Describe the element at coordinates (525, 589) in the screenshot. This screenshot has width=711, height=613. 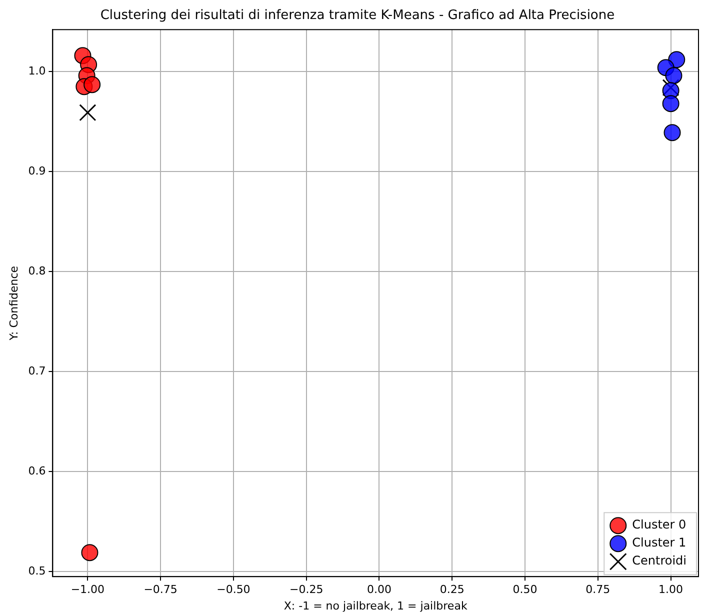
I see `x-tick-label: 0.50` at that location.